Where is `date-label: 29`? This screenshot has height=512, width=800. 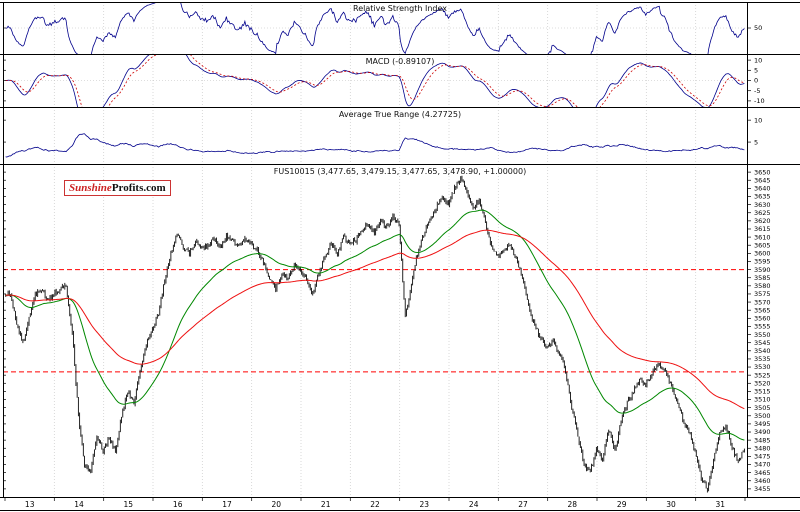 date-label: 29 is located at coordinates (622, 504).